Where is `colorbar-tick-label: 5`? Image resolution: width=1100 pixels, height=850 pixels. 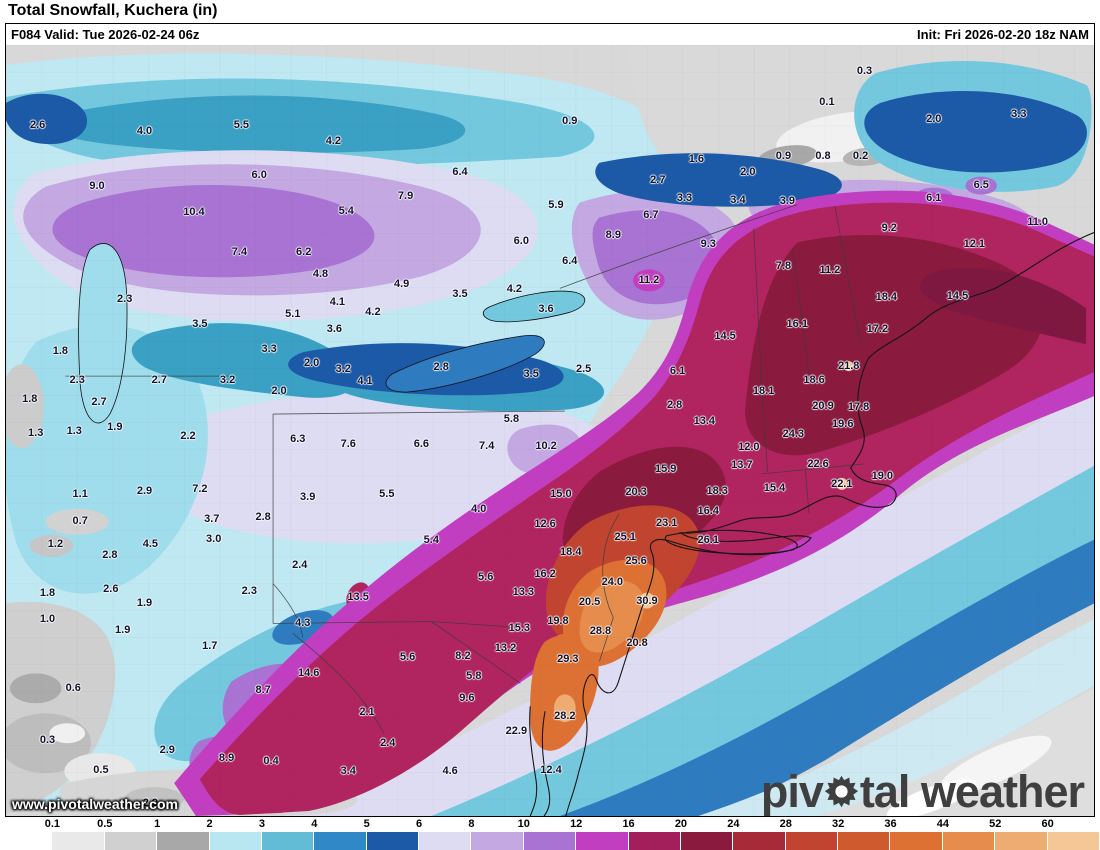
colorbar-tick-label: 5 is located at coordinates (366, 824).